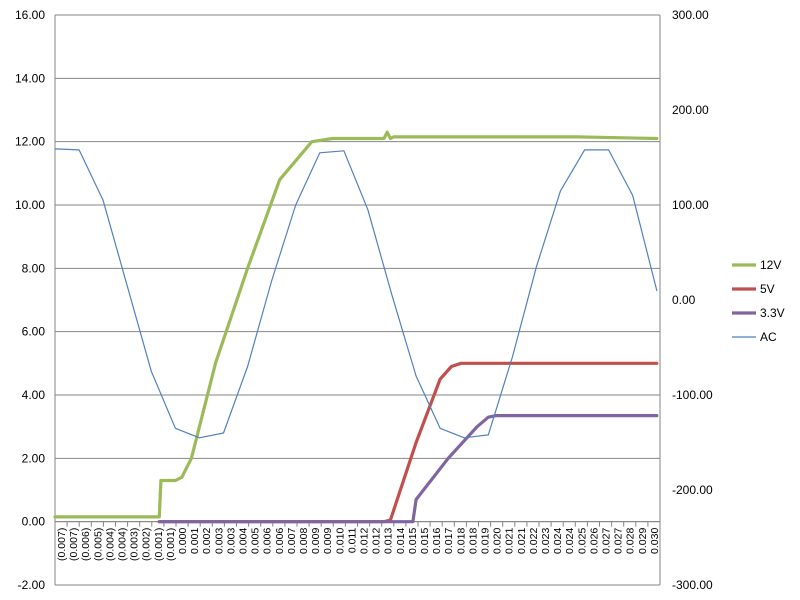  Describe the element at coordinates (690, 205) in the screenshot. I see `y2-tick-label: 100.00` at that location.